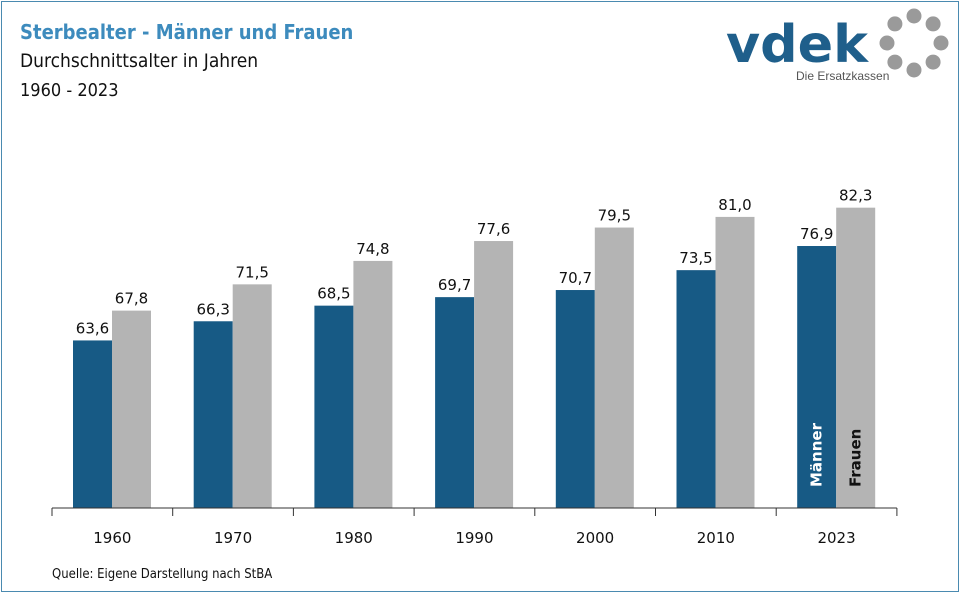 The image size is (960, 593). What do you see at coordinates (162, 574) in the screenshot?
I see `source-note: Quelle: Eigene Darstellung nach StBA` at bounding box center [162, 574].